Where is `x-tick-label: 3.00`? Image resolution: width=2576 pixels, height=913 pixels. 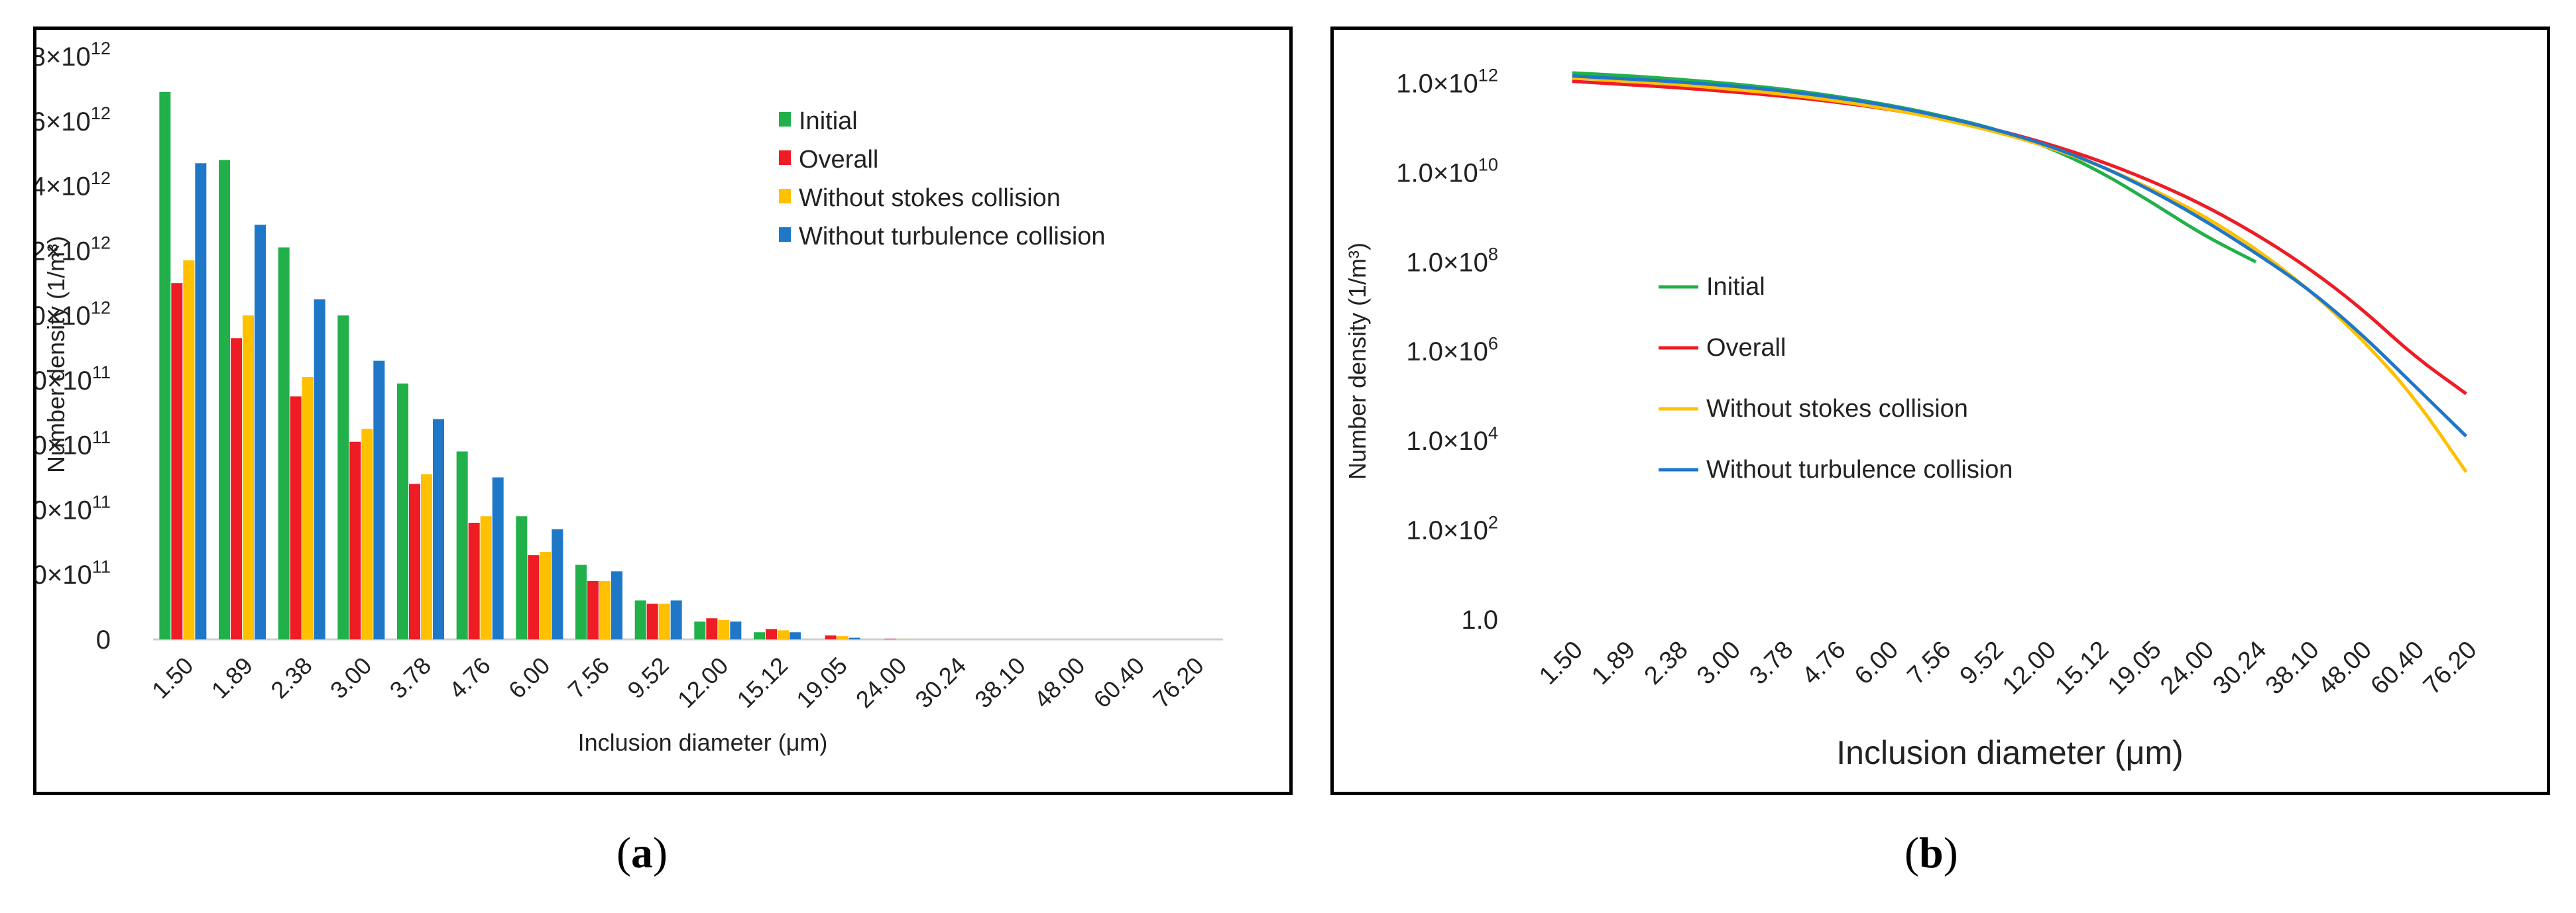 x-tick-label: 3.00 is located at coordinates (351, 678).